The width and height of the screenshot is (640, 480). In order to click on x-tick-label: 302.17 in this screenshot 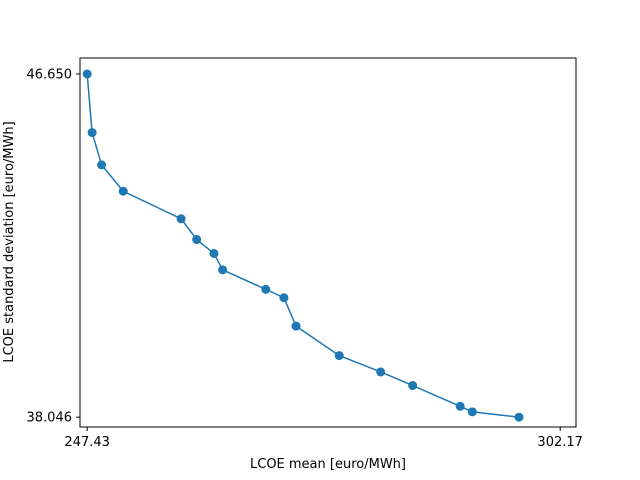, I will do `click(560, 442)`.